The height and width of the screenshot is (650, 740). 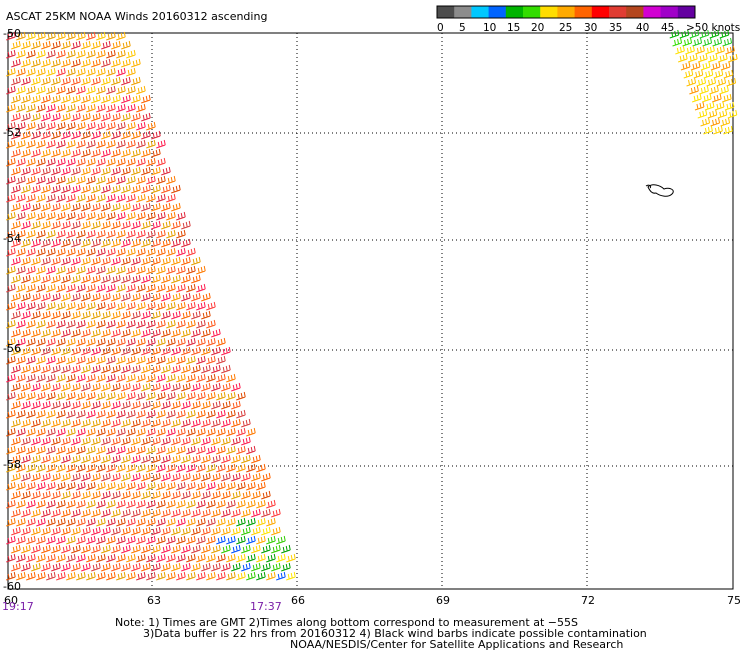 I want to click on lon-label-66: 66, so click(x=298, y=600).